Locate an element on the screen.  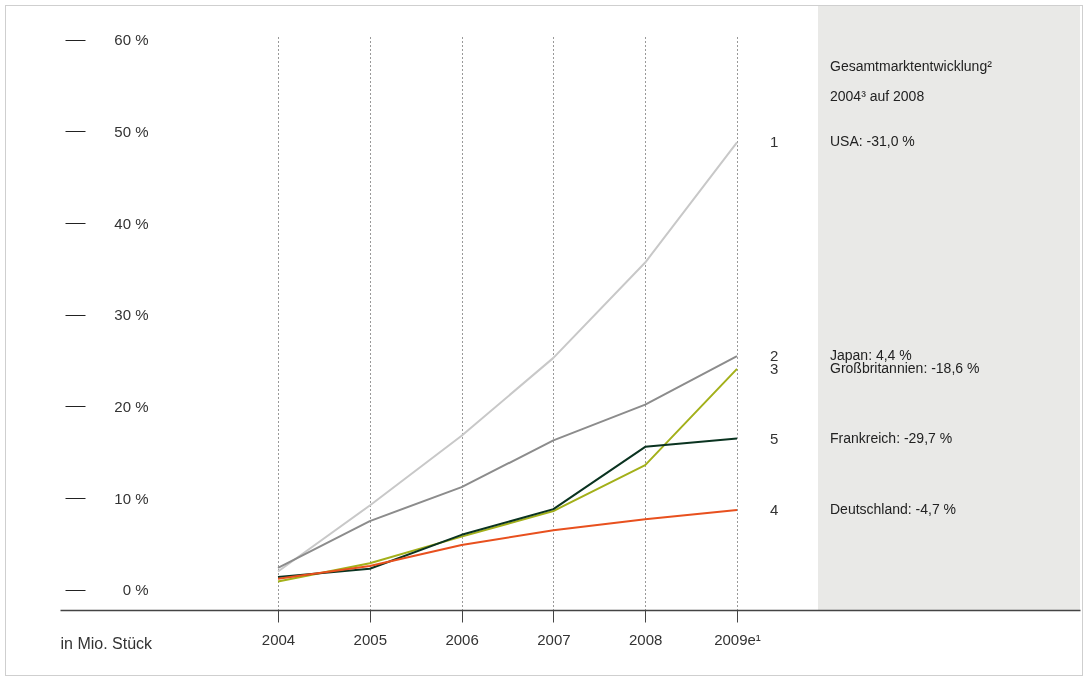
y-tick-label: 10 % is located at coordinates (131, 498).